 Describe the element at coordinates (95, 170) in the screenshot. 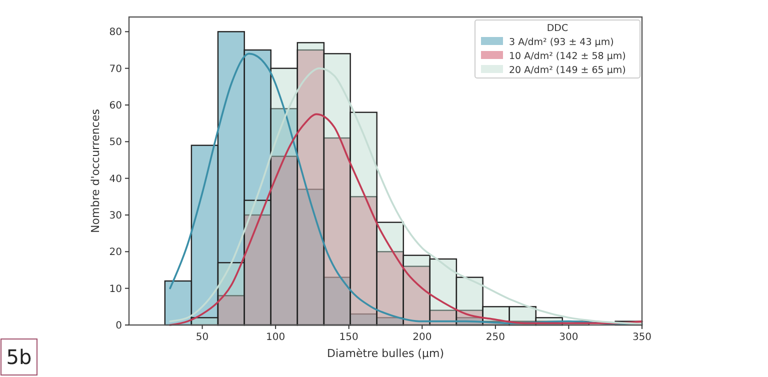

I see `y-axis-title: Nombre d'occurrences` at that location.